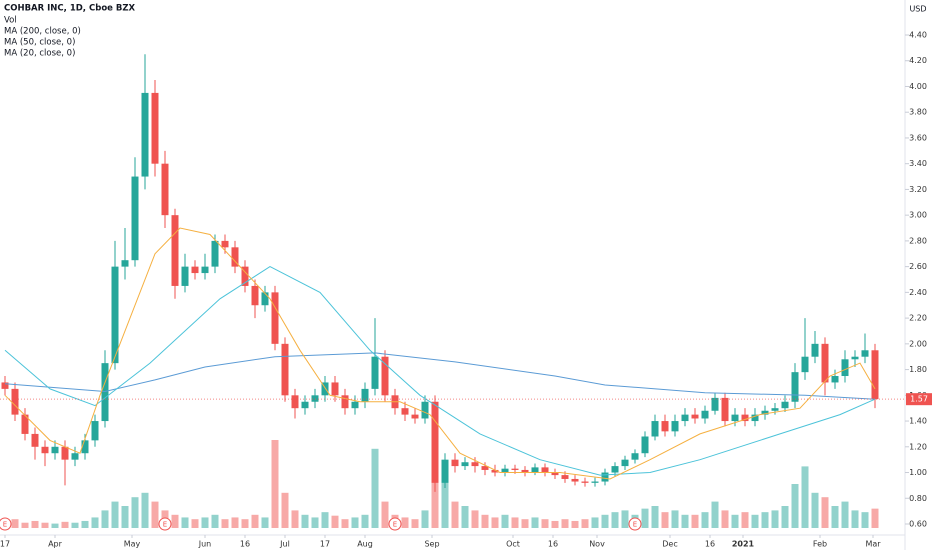 The width and height of the screenshot is (932, 550). What do you see at coordinates (743, 544) in the screenshot?
I see `x-tick-label: 2021` at bounding box center [743, 544].